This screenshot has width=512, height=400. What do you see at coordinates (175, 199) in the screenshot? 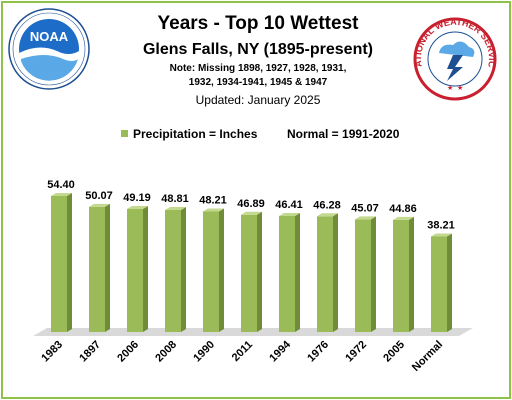
I see `value-label: 48.81` at bounding box center [175, 199].